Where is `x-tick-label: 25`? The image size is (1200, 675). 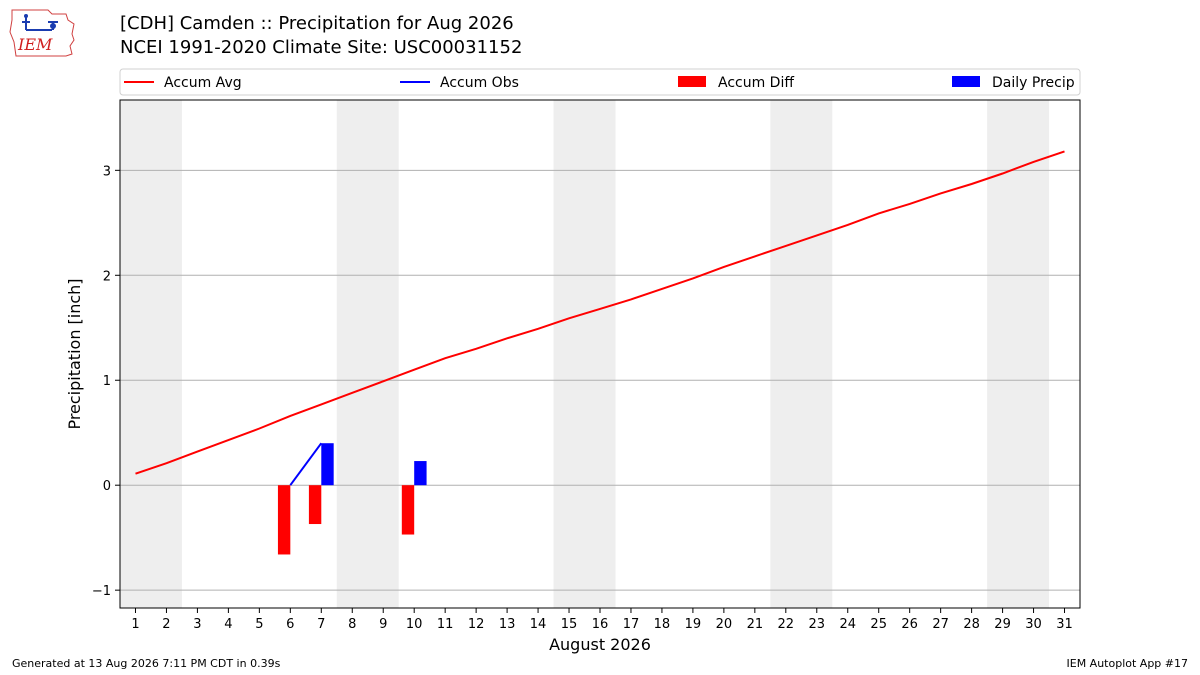 x-tick-label: 25 is located at coordinates (878, 624).